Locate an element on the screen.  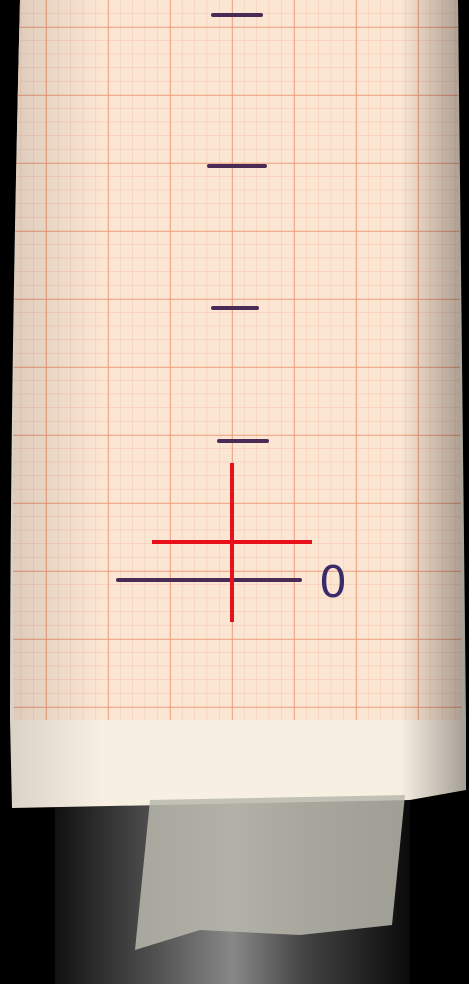
tape is located at coordinates (270, 872).